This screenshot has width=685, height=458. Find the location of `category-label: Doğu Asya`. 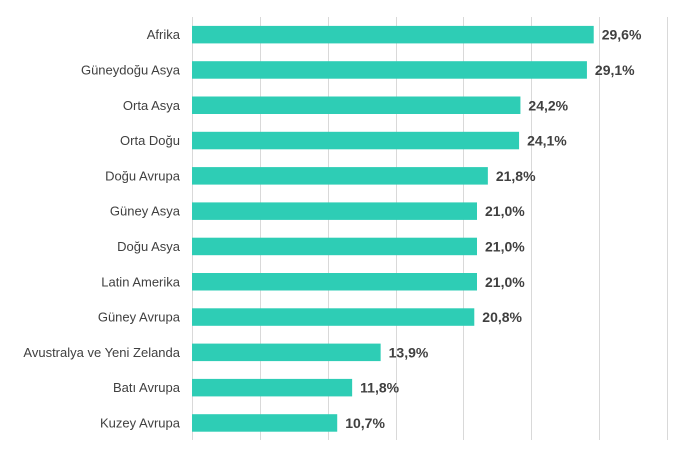

category-label: Doğu Asya is located at coordinates (149, 246).